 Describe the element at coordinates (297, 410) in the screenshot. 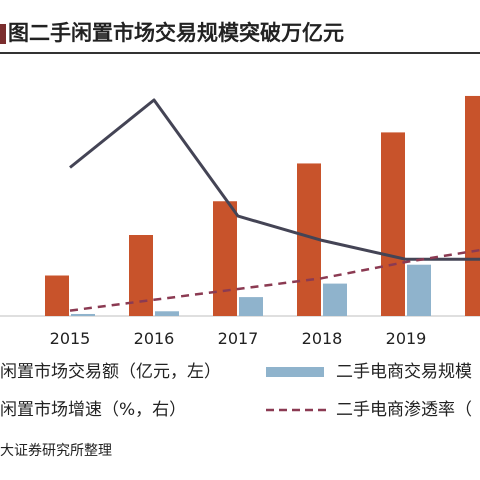

I see `legend-swatch-penetration-rate` at that location.